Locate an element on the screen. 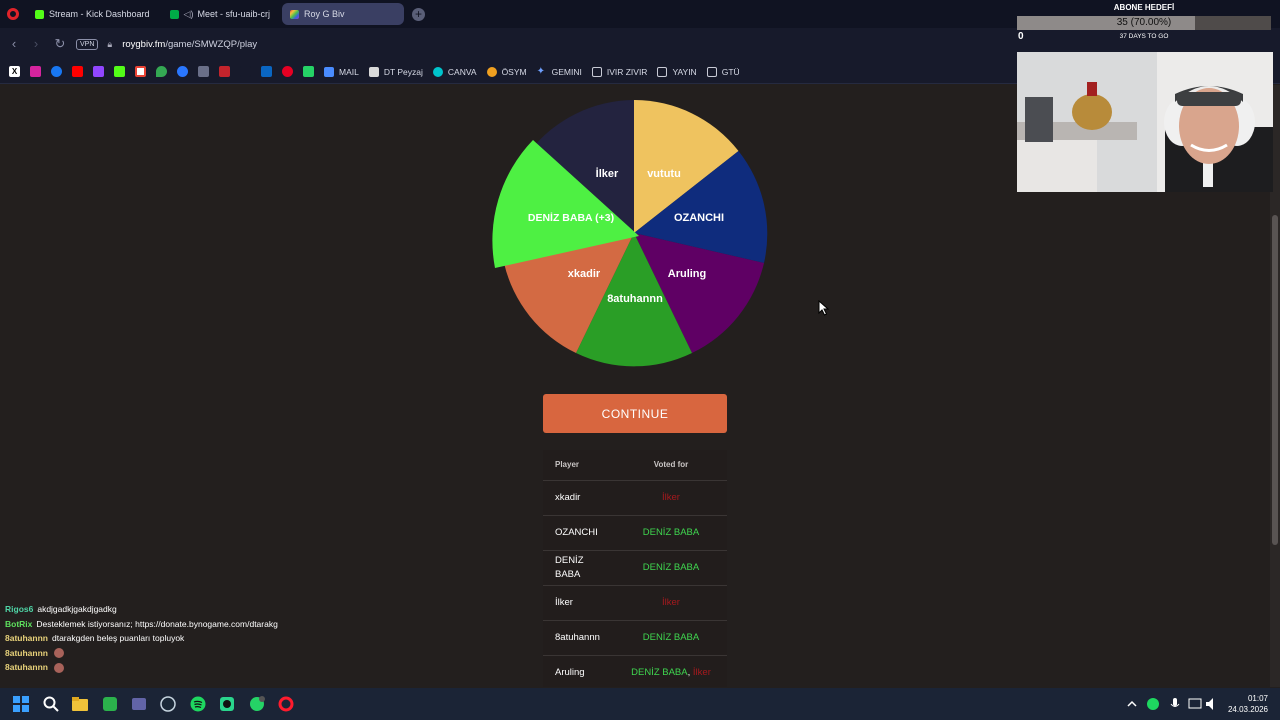  tab-kick-dashboard: Stream - Kick Dashboard is located at coordinates (92, 14).